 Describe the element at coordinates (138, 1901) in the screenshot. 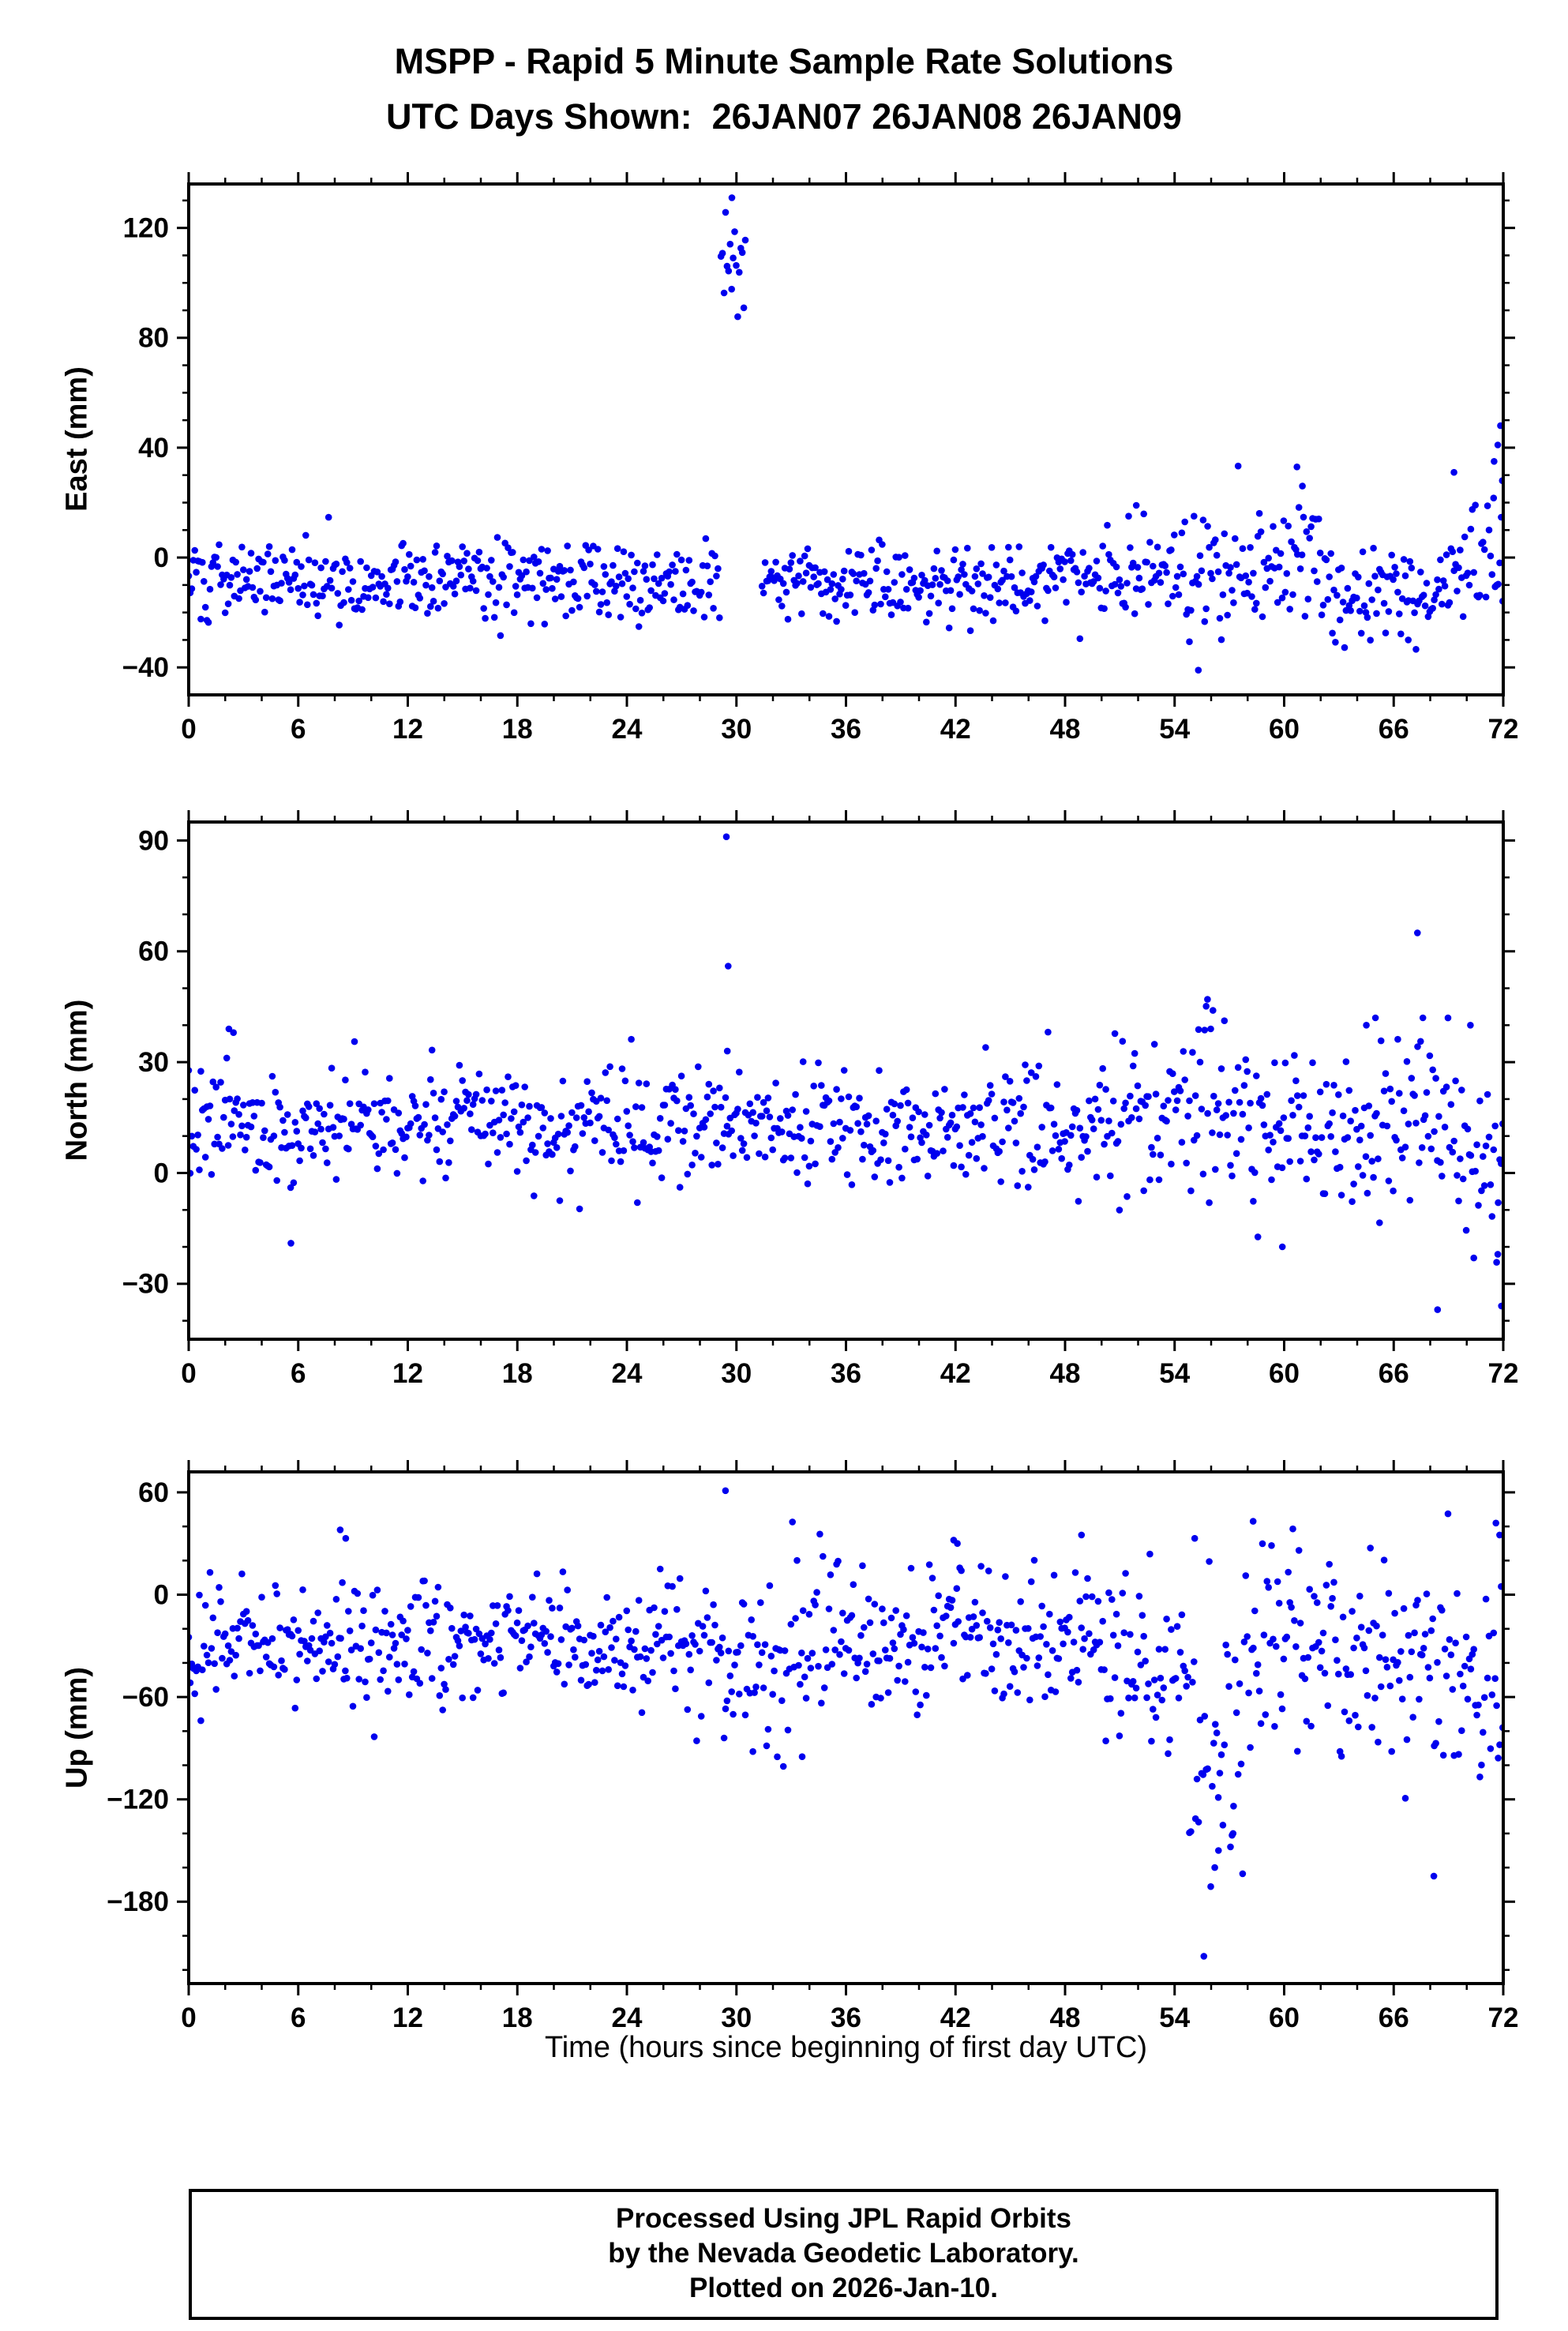

I see `svg-text: −180` at that location.